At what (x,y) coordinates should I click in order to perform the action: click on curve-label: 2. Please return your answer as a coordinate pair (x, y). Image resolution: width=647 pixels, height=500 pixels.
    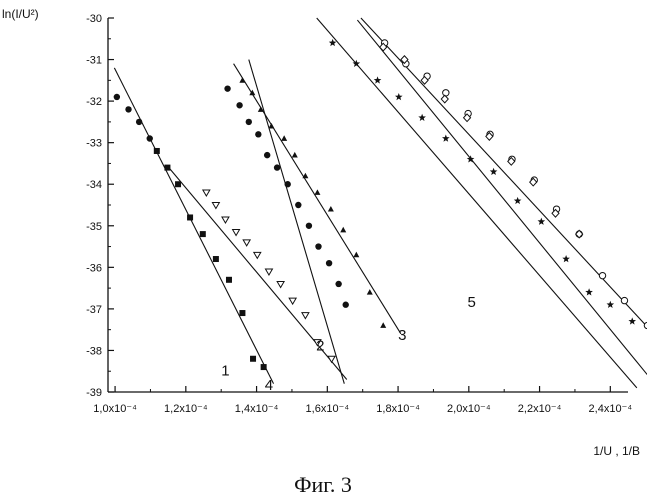
    Looking at the image, I should click on (320, 345).